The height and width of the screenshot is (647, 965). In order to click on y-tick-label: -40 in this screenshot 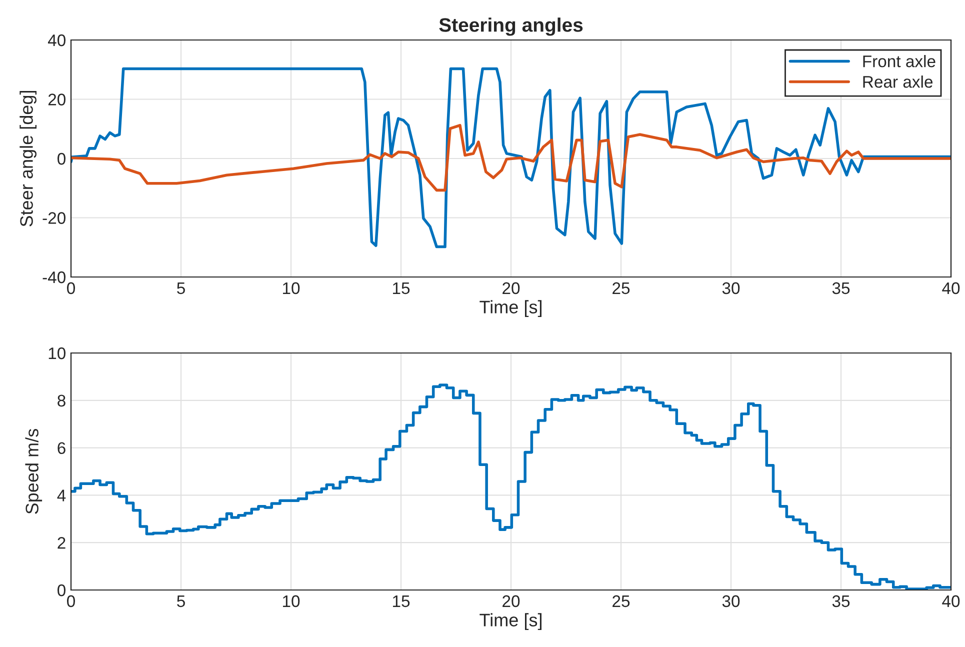, I will do `click(54, 277)`.